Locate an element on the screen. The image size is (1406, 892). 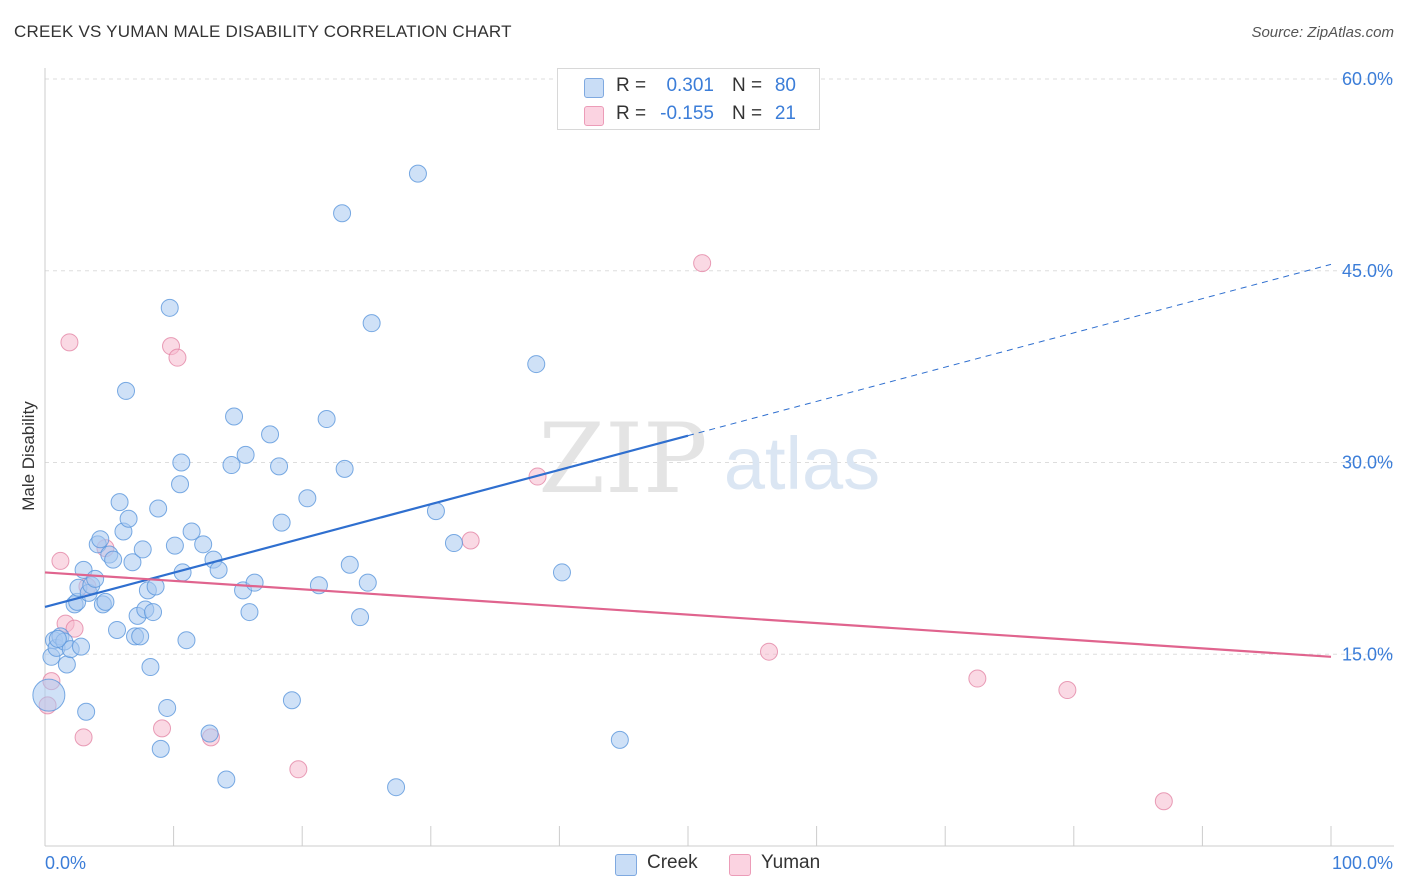
y-axis-label: Male Disability is located at coordinates (28, 456).